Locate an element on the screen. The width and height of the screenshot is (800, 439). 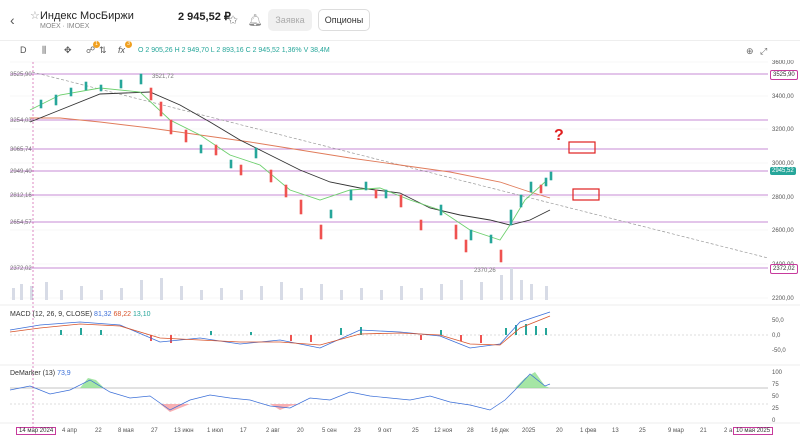
macd-axis-label: 0,0 is located at coordinates (776, 336).